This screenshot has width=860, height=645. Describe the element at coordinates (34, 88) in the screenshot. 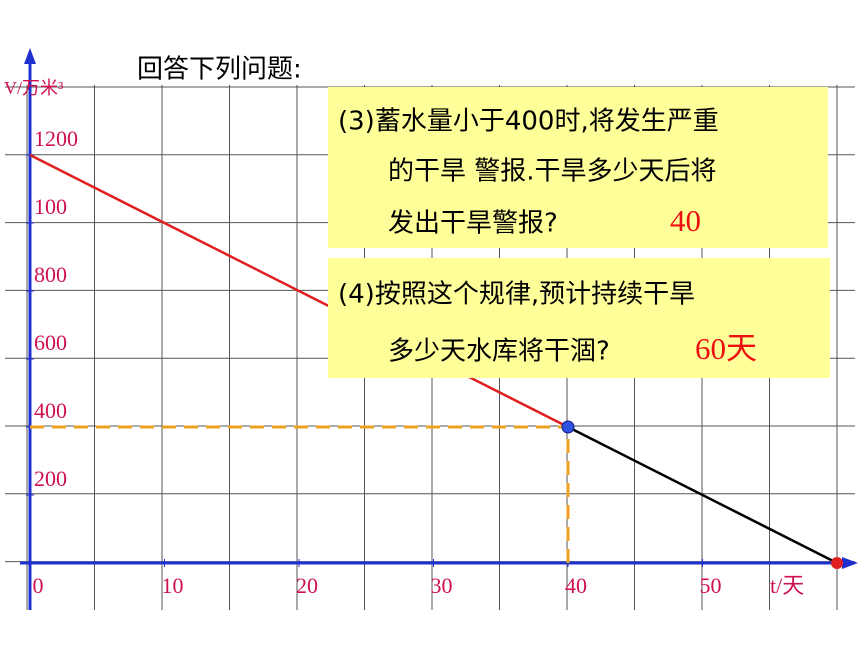

I see `y-axis-label: V/万米³` at that location.